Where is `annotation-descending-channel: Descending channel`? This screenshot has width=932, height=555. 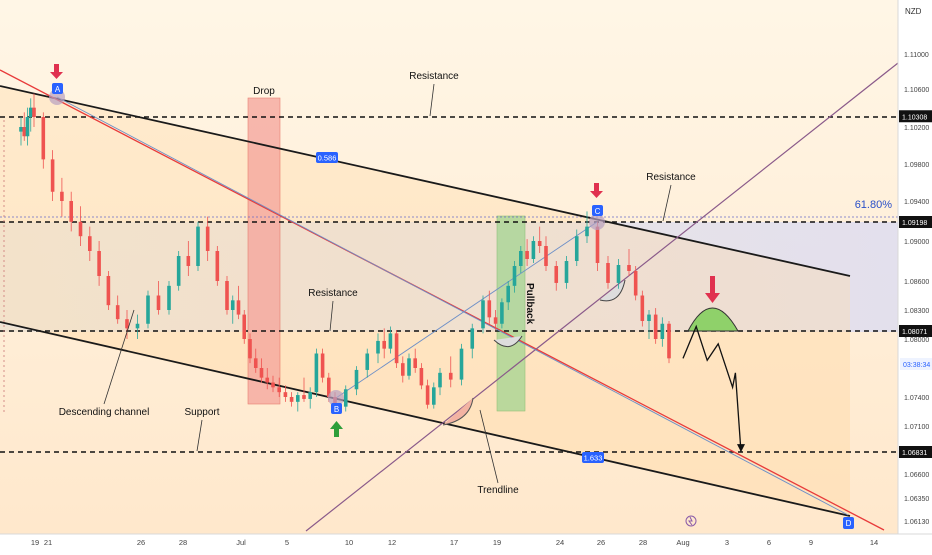
annotation-descending-channel: Descending channel is located at coordinates (104, 412).